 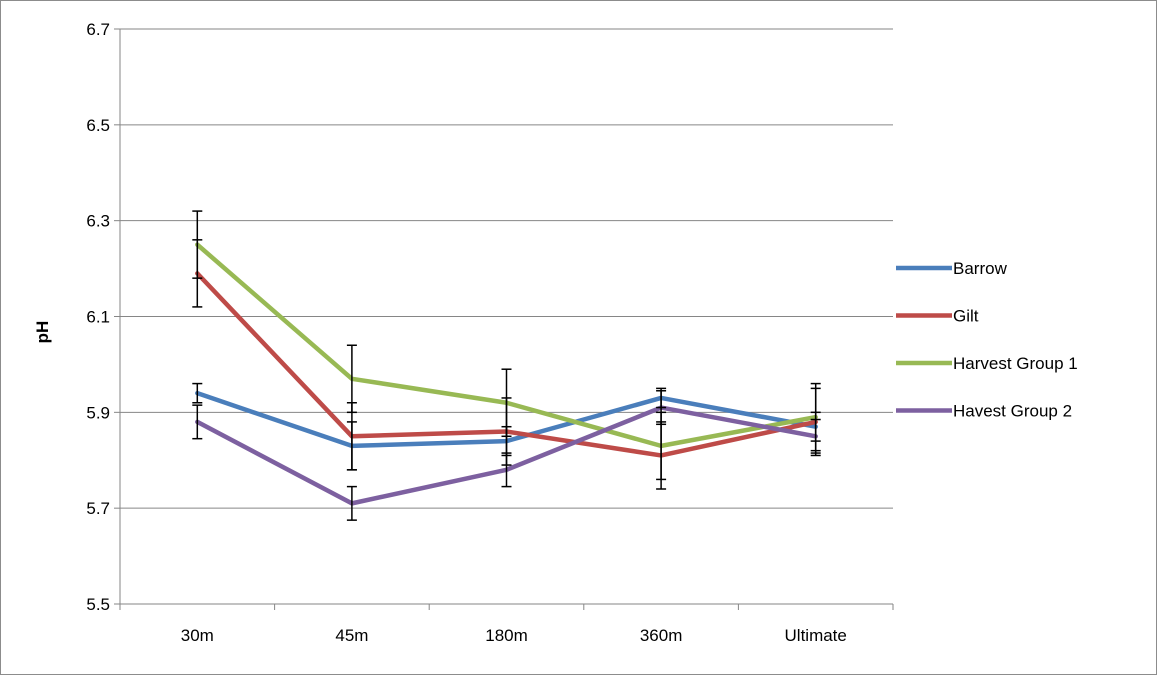 What do you see at coordinates (1012, 411) in the screenshot?
I see `legend-label: Havest Group 2` at bounding box center [1012, 411].